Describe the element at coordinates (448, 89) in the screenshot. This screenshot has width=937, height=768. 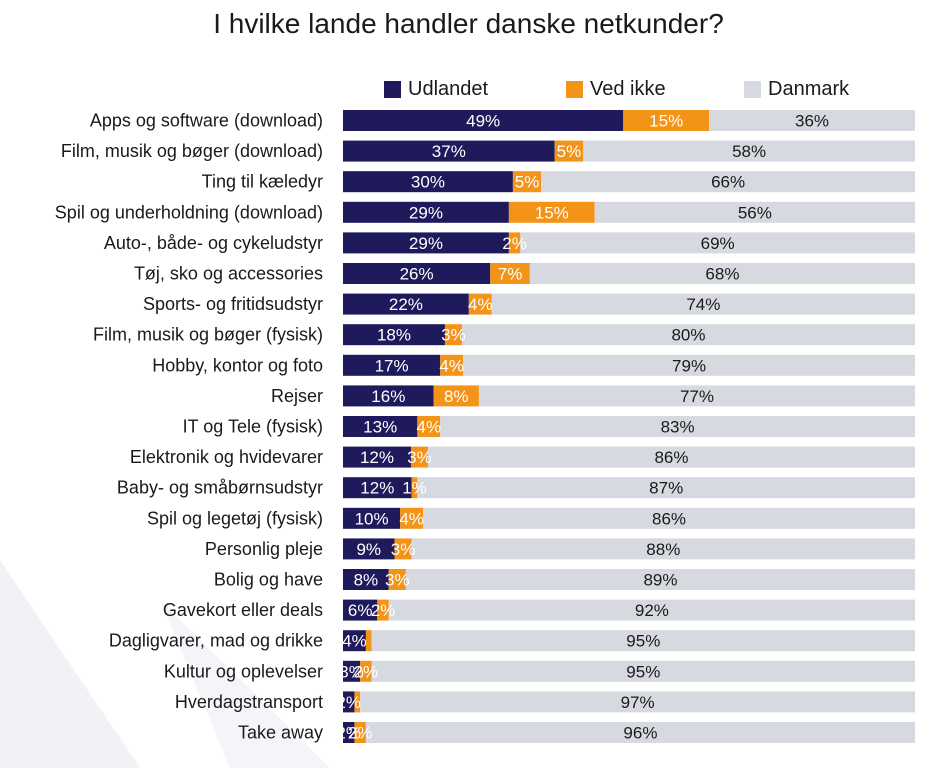
I see `legend-label-udlandet: Udlandet` at that location.